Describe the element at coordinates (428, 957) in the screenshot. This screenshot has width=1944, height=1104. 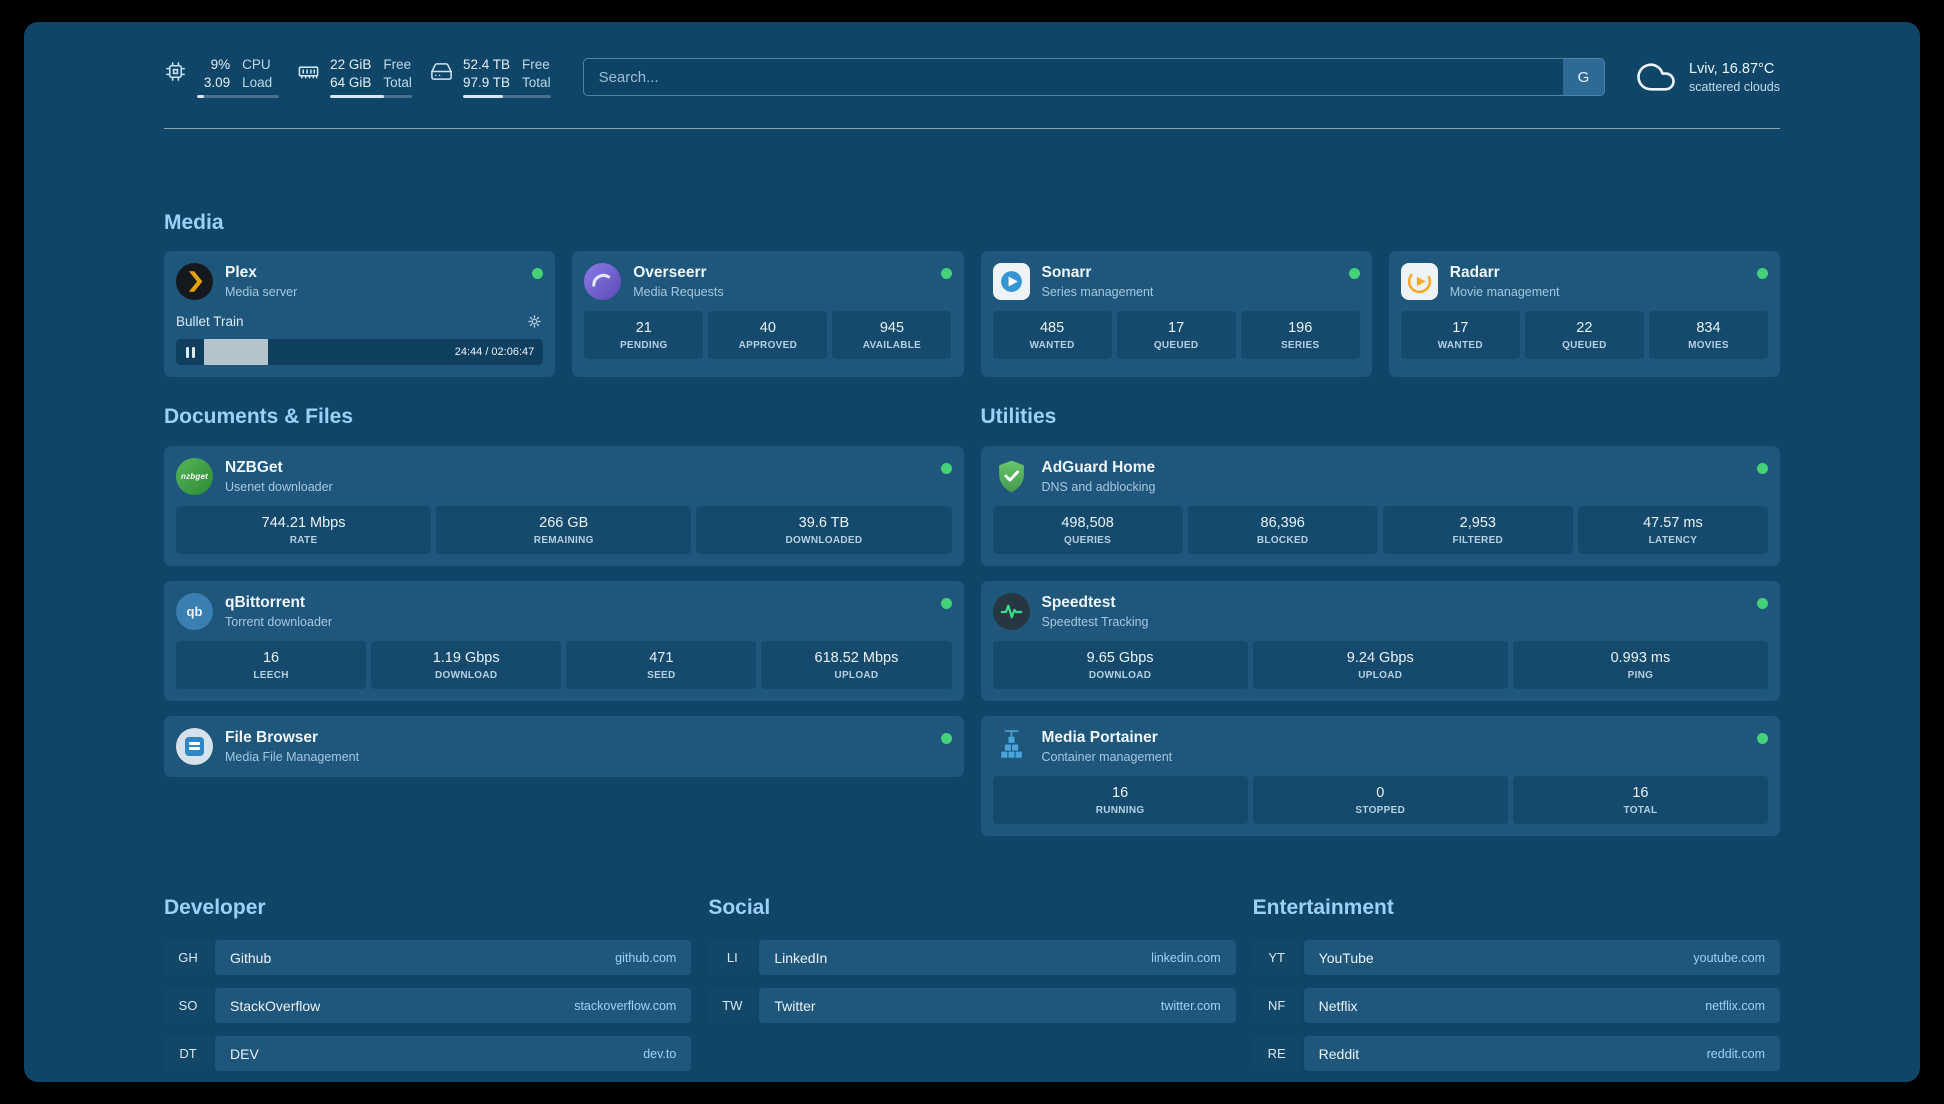
I see `bookmark-github: GH Github github.com` at that location.